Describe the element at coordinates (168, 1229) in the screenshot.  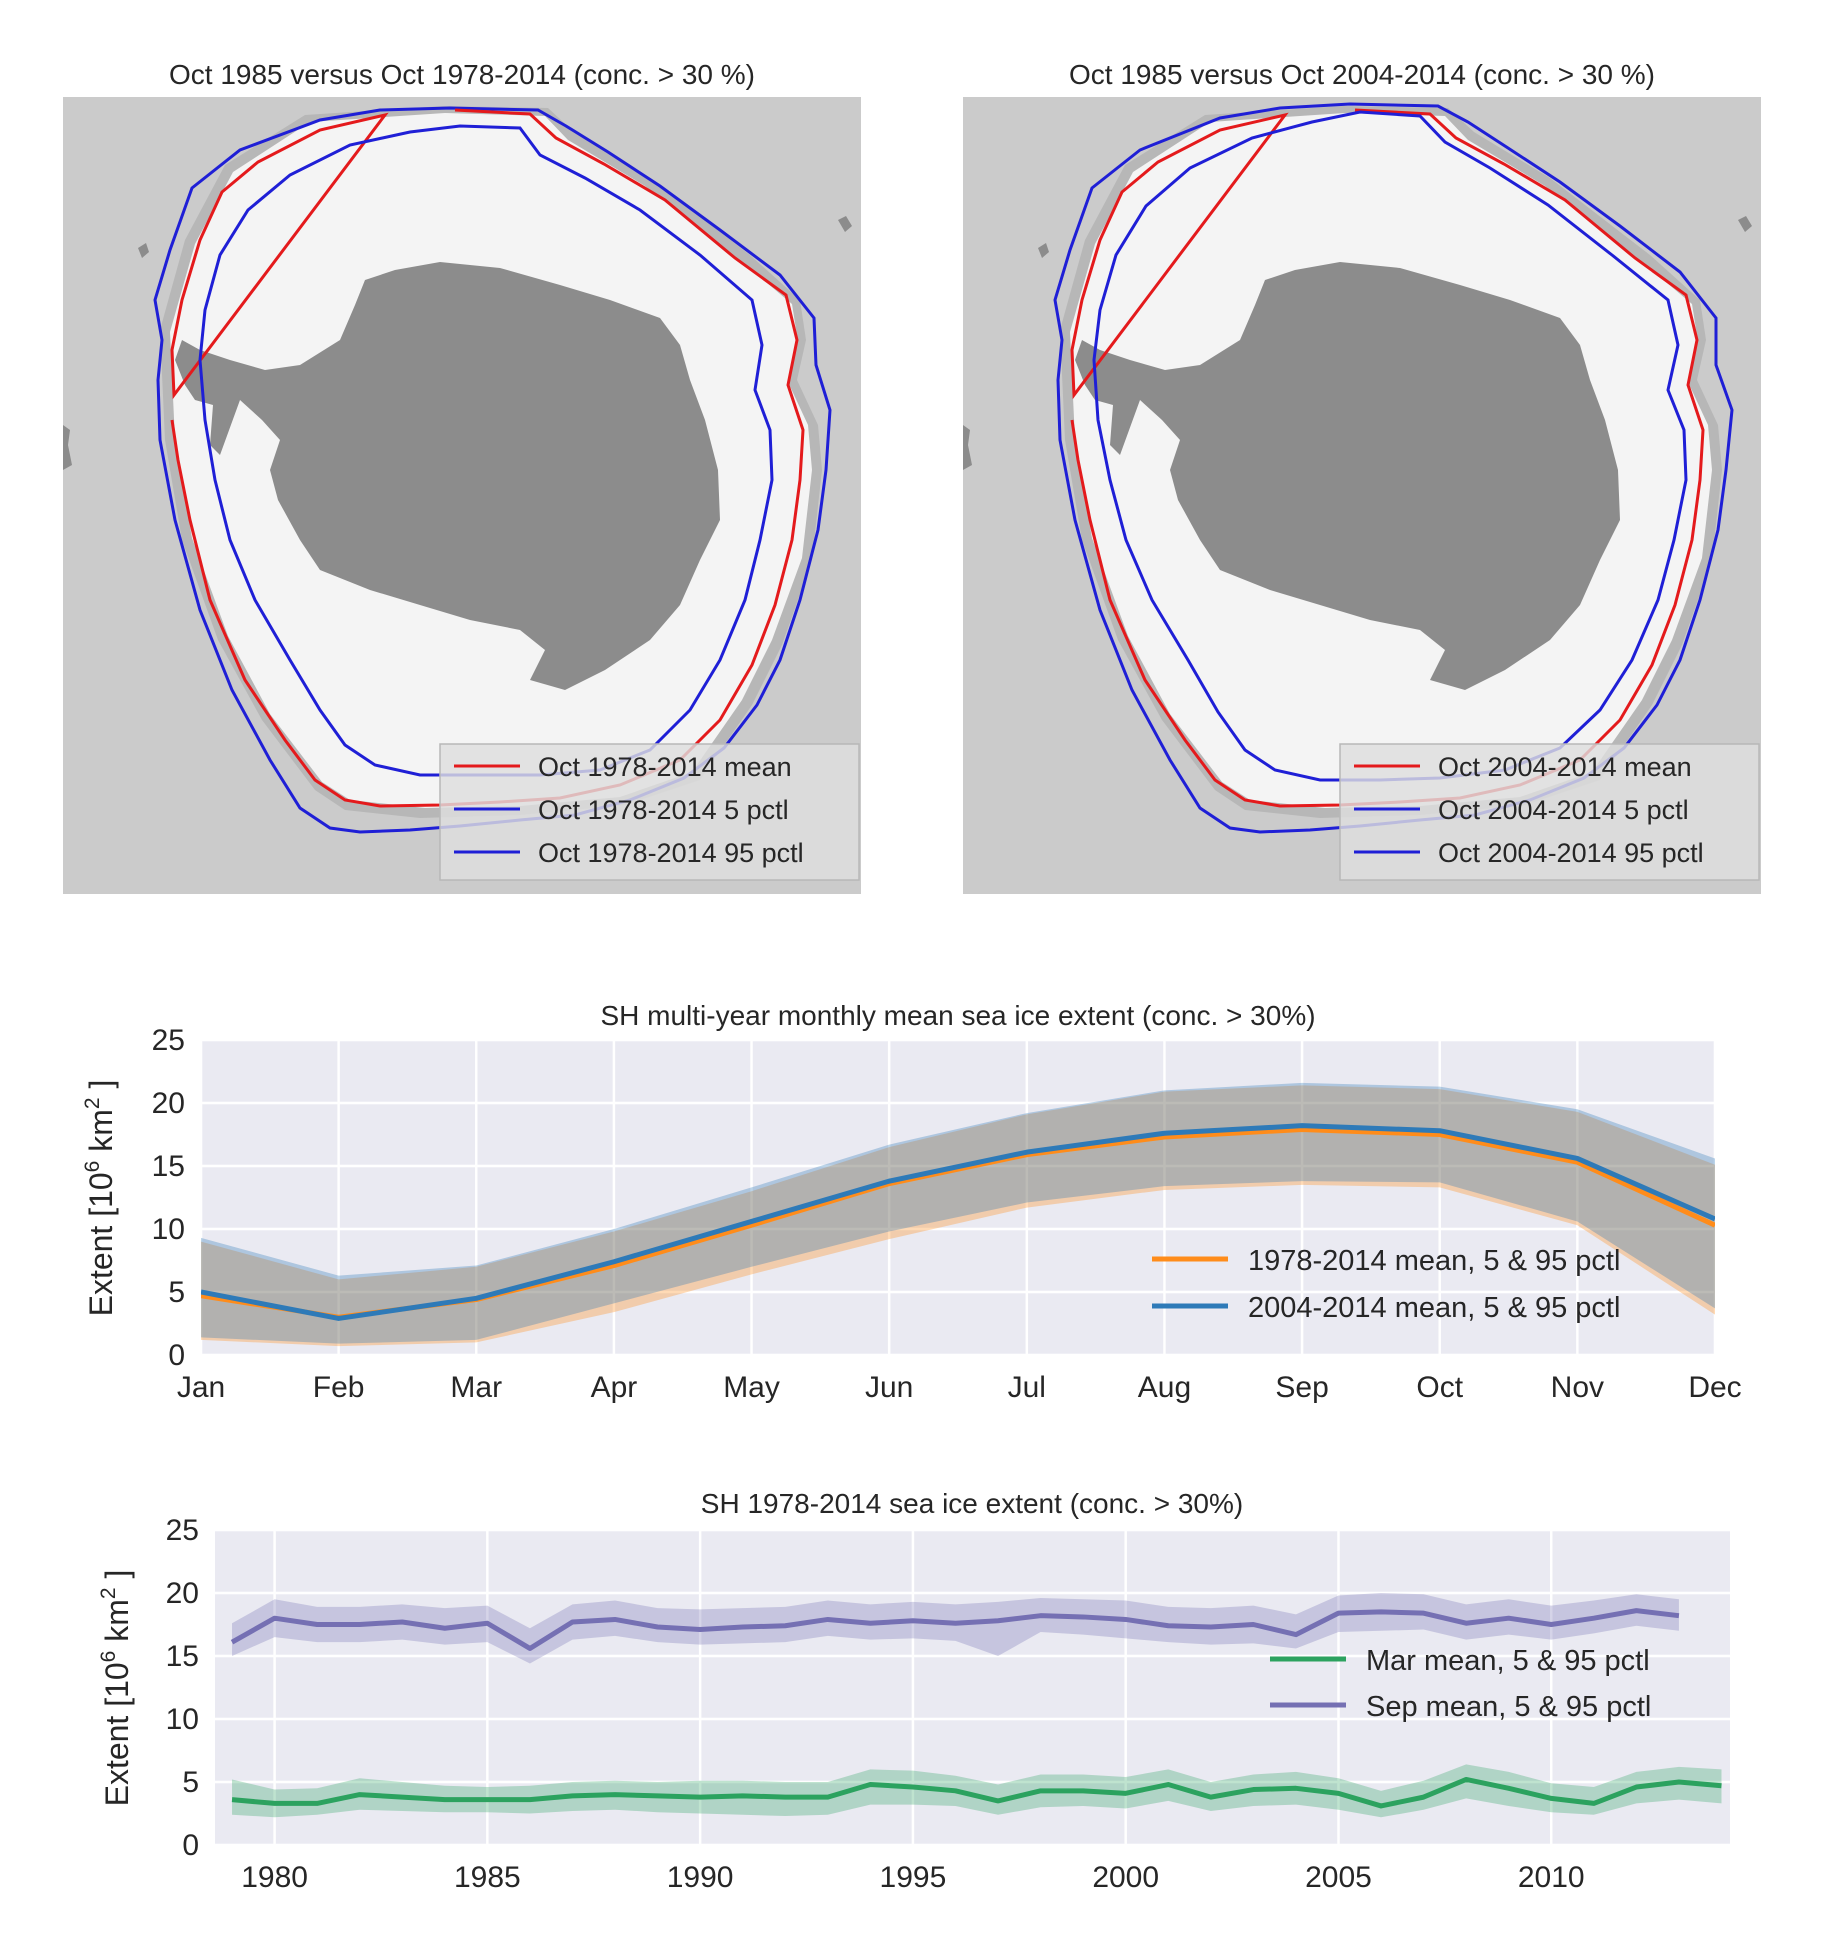
I see `monthly-ytick-10: 10` at that location.